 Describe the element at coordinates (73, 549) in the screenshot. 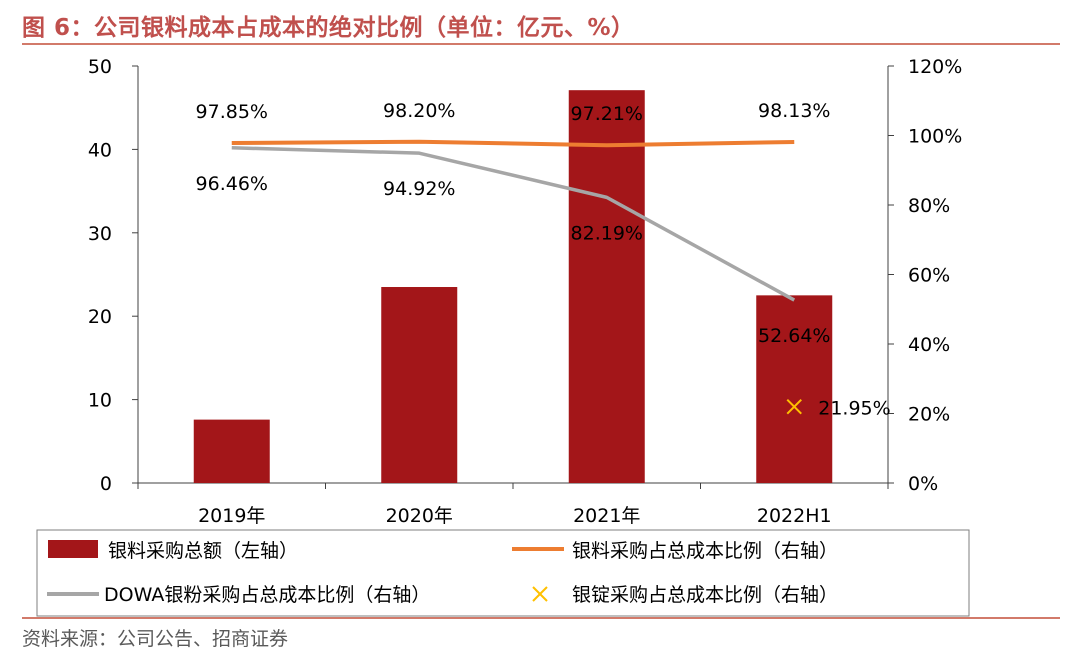

I see `legend-swatch-bar` at that location.